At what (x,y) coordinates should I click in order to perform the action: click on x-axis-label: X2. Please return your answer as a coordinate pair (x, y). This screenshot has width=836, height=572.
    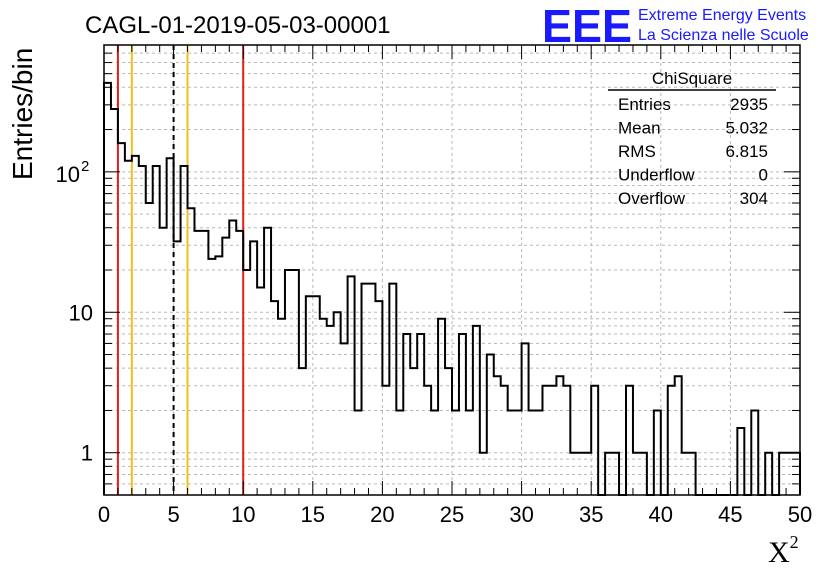
    Looking at the image, I should click on (783, 550).